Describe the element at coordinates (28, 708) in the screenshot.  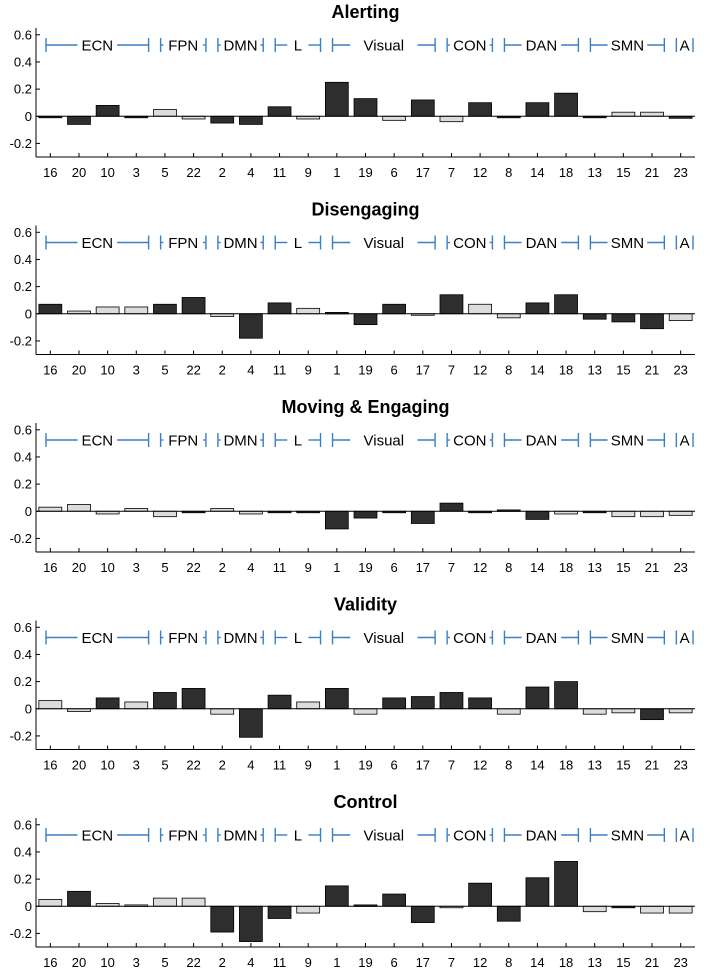
I see `y-tick-label: 0` at that location.